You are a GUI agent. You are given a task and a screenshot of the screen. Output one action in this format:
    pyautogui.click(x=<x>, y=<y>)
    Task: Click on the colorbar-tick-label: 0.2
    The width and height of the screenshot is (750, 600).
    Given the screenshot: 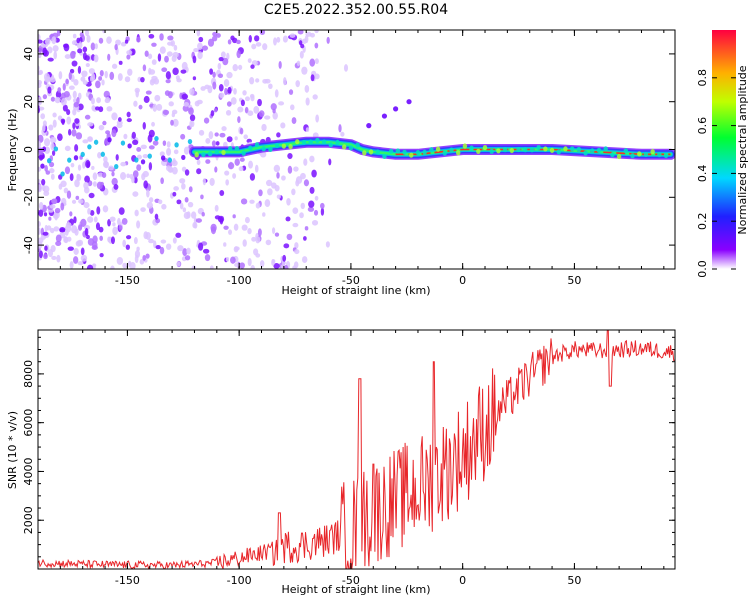 What is the action you would take?
    pyautogui.click(x=702, y=221)
    